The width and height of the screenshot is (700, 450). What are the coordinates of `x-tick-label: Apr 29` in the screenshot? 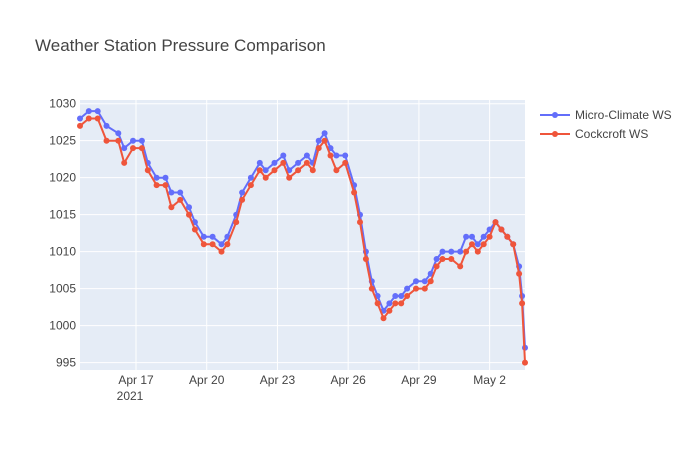 It's located at (419, 380).